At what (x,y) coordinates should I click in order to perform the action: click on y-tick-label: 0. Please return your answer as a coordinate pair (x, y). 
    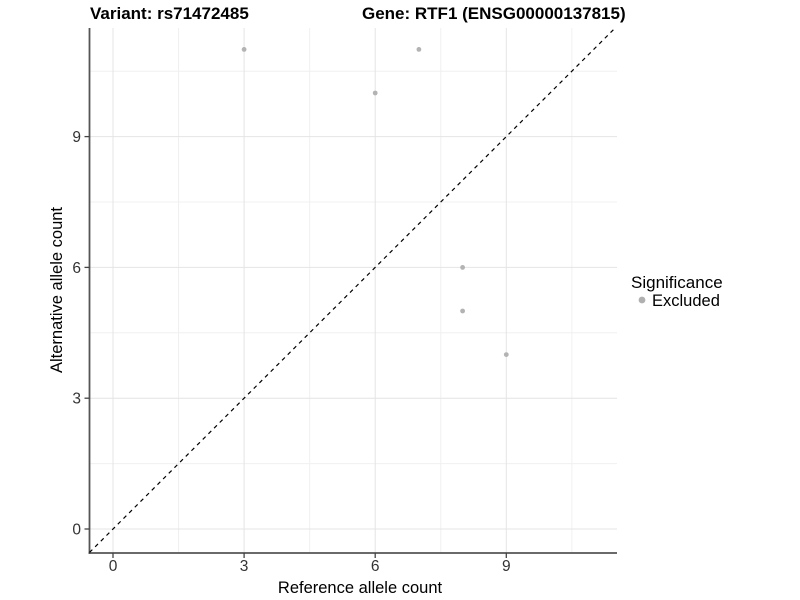
    Looking at the image, I should click on (76, 530).